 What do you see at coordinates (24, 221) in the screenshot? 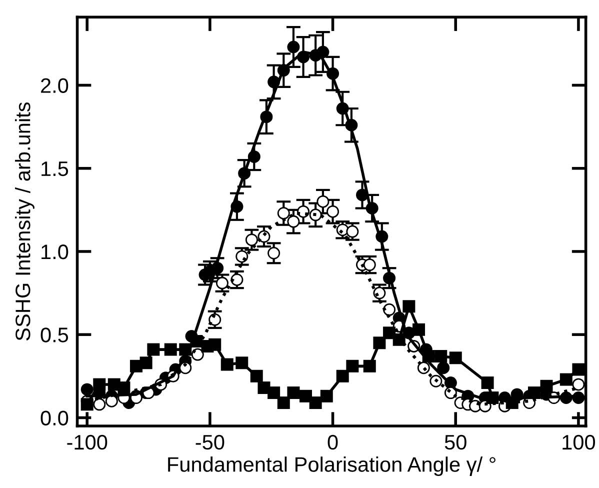
I see `y-axis-title: SSHG Intensity / arb.units` at bounding box center [24, 221].